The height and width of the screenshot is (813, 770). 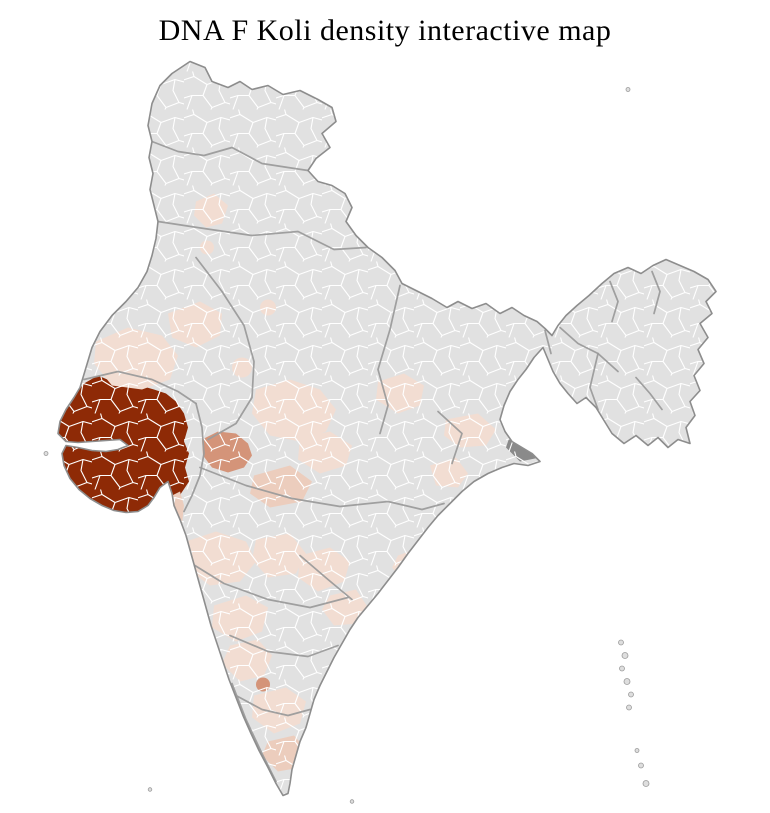 What do you see at coordinates (385, 30) in the screenshot?
I see `page-title: DNA F Koli density interactive map` at bounding box center [385, 30].